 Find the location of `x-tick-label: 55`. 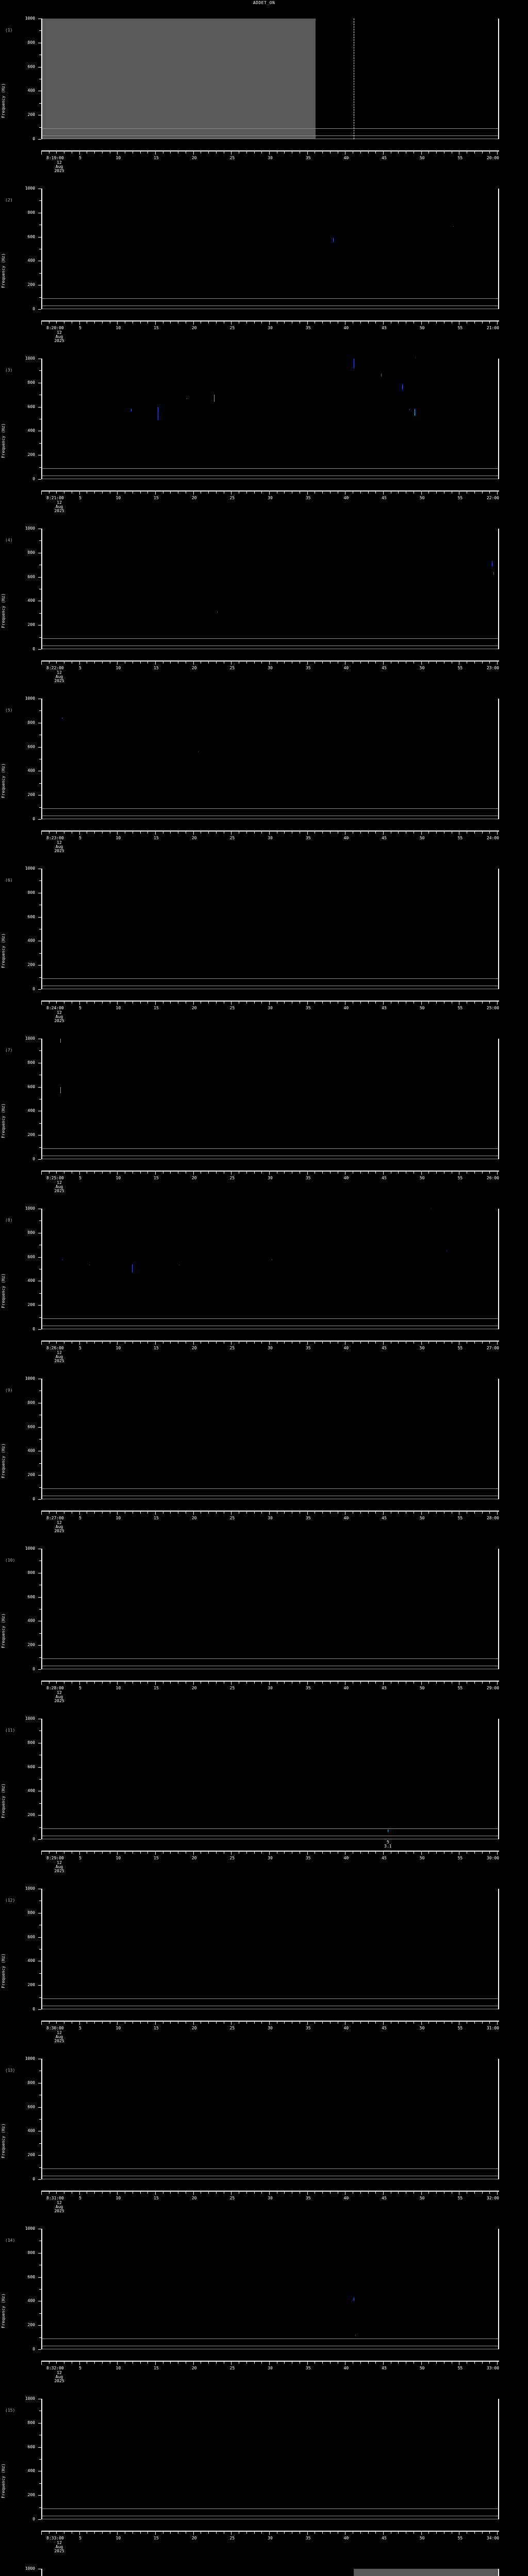

x-tick-label: 55 is located at coordinates (460, 328).